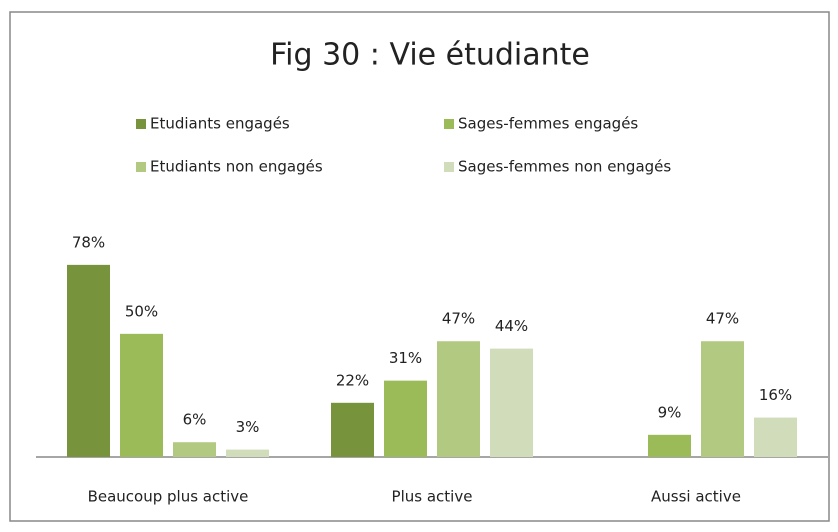 This screenshot has width=838, height=532. I want to click on value-label: 6%, so click(195, 420).